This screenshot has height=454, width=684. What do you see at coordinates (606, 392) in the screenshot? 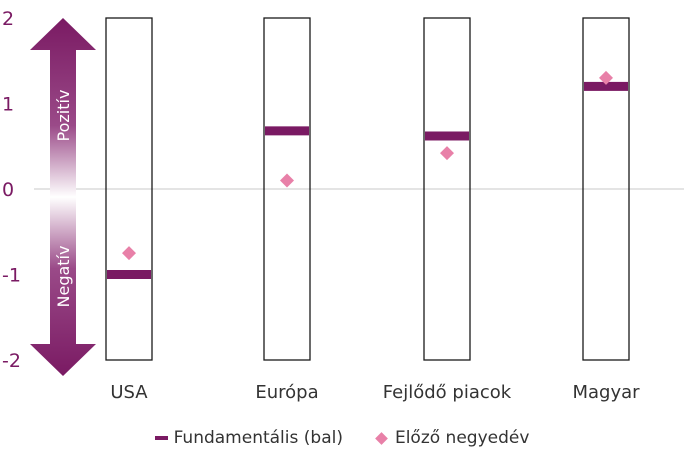
I see `x-tick-label: Magyar` at bounding box center [606, 392].